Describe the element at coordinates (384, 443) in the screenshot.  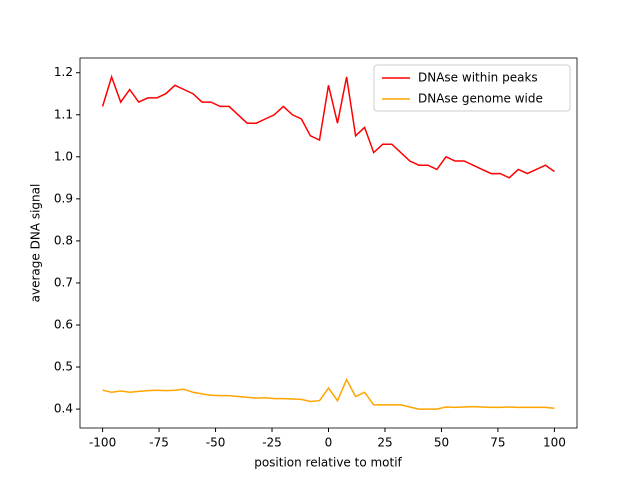
I see `x-tick-label: 25` at that location.